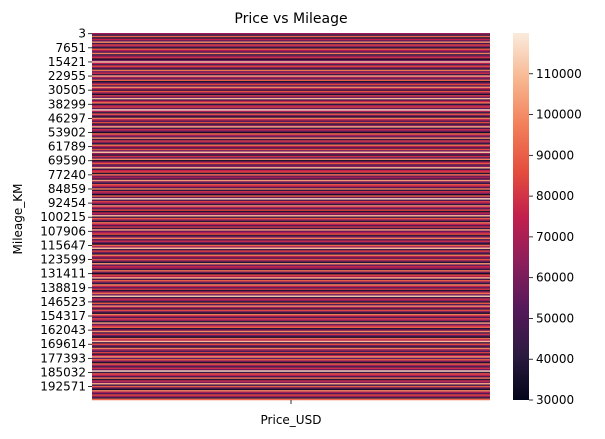 The width and height of the screenshot is (605, 439). What do you see at coordinates (555, 400) in the screenshot?
I see `colorbar-tick-label: 30000` at bounding box center [555, 400].